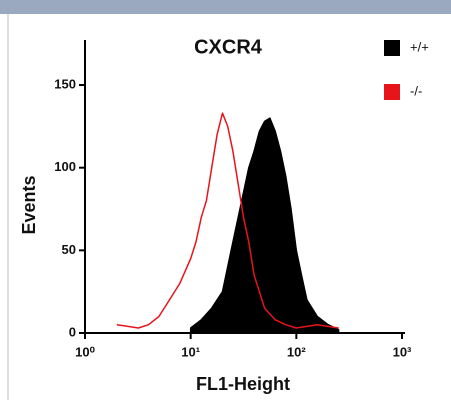 Image resolution: width=451 pixels, height=400 pixels. What do you see at coordinates (65, 166) in the screenshot?
I see `y-tick-label: 100` at bounding box center [65, 166].